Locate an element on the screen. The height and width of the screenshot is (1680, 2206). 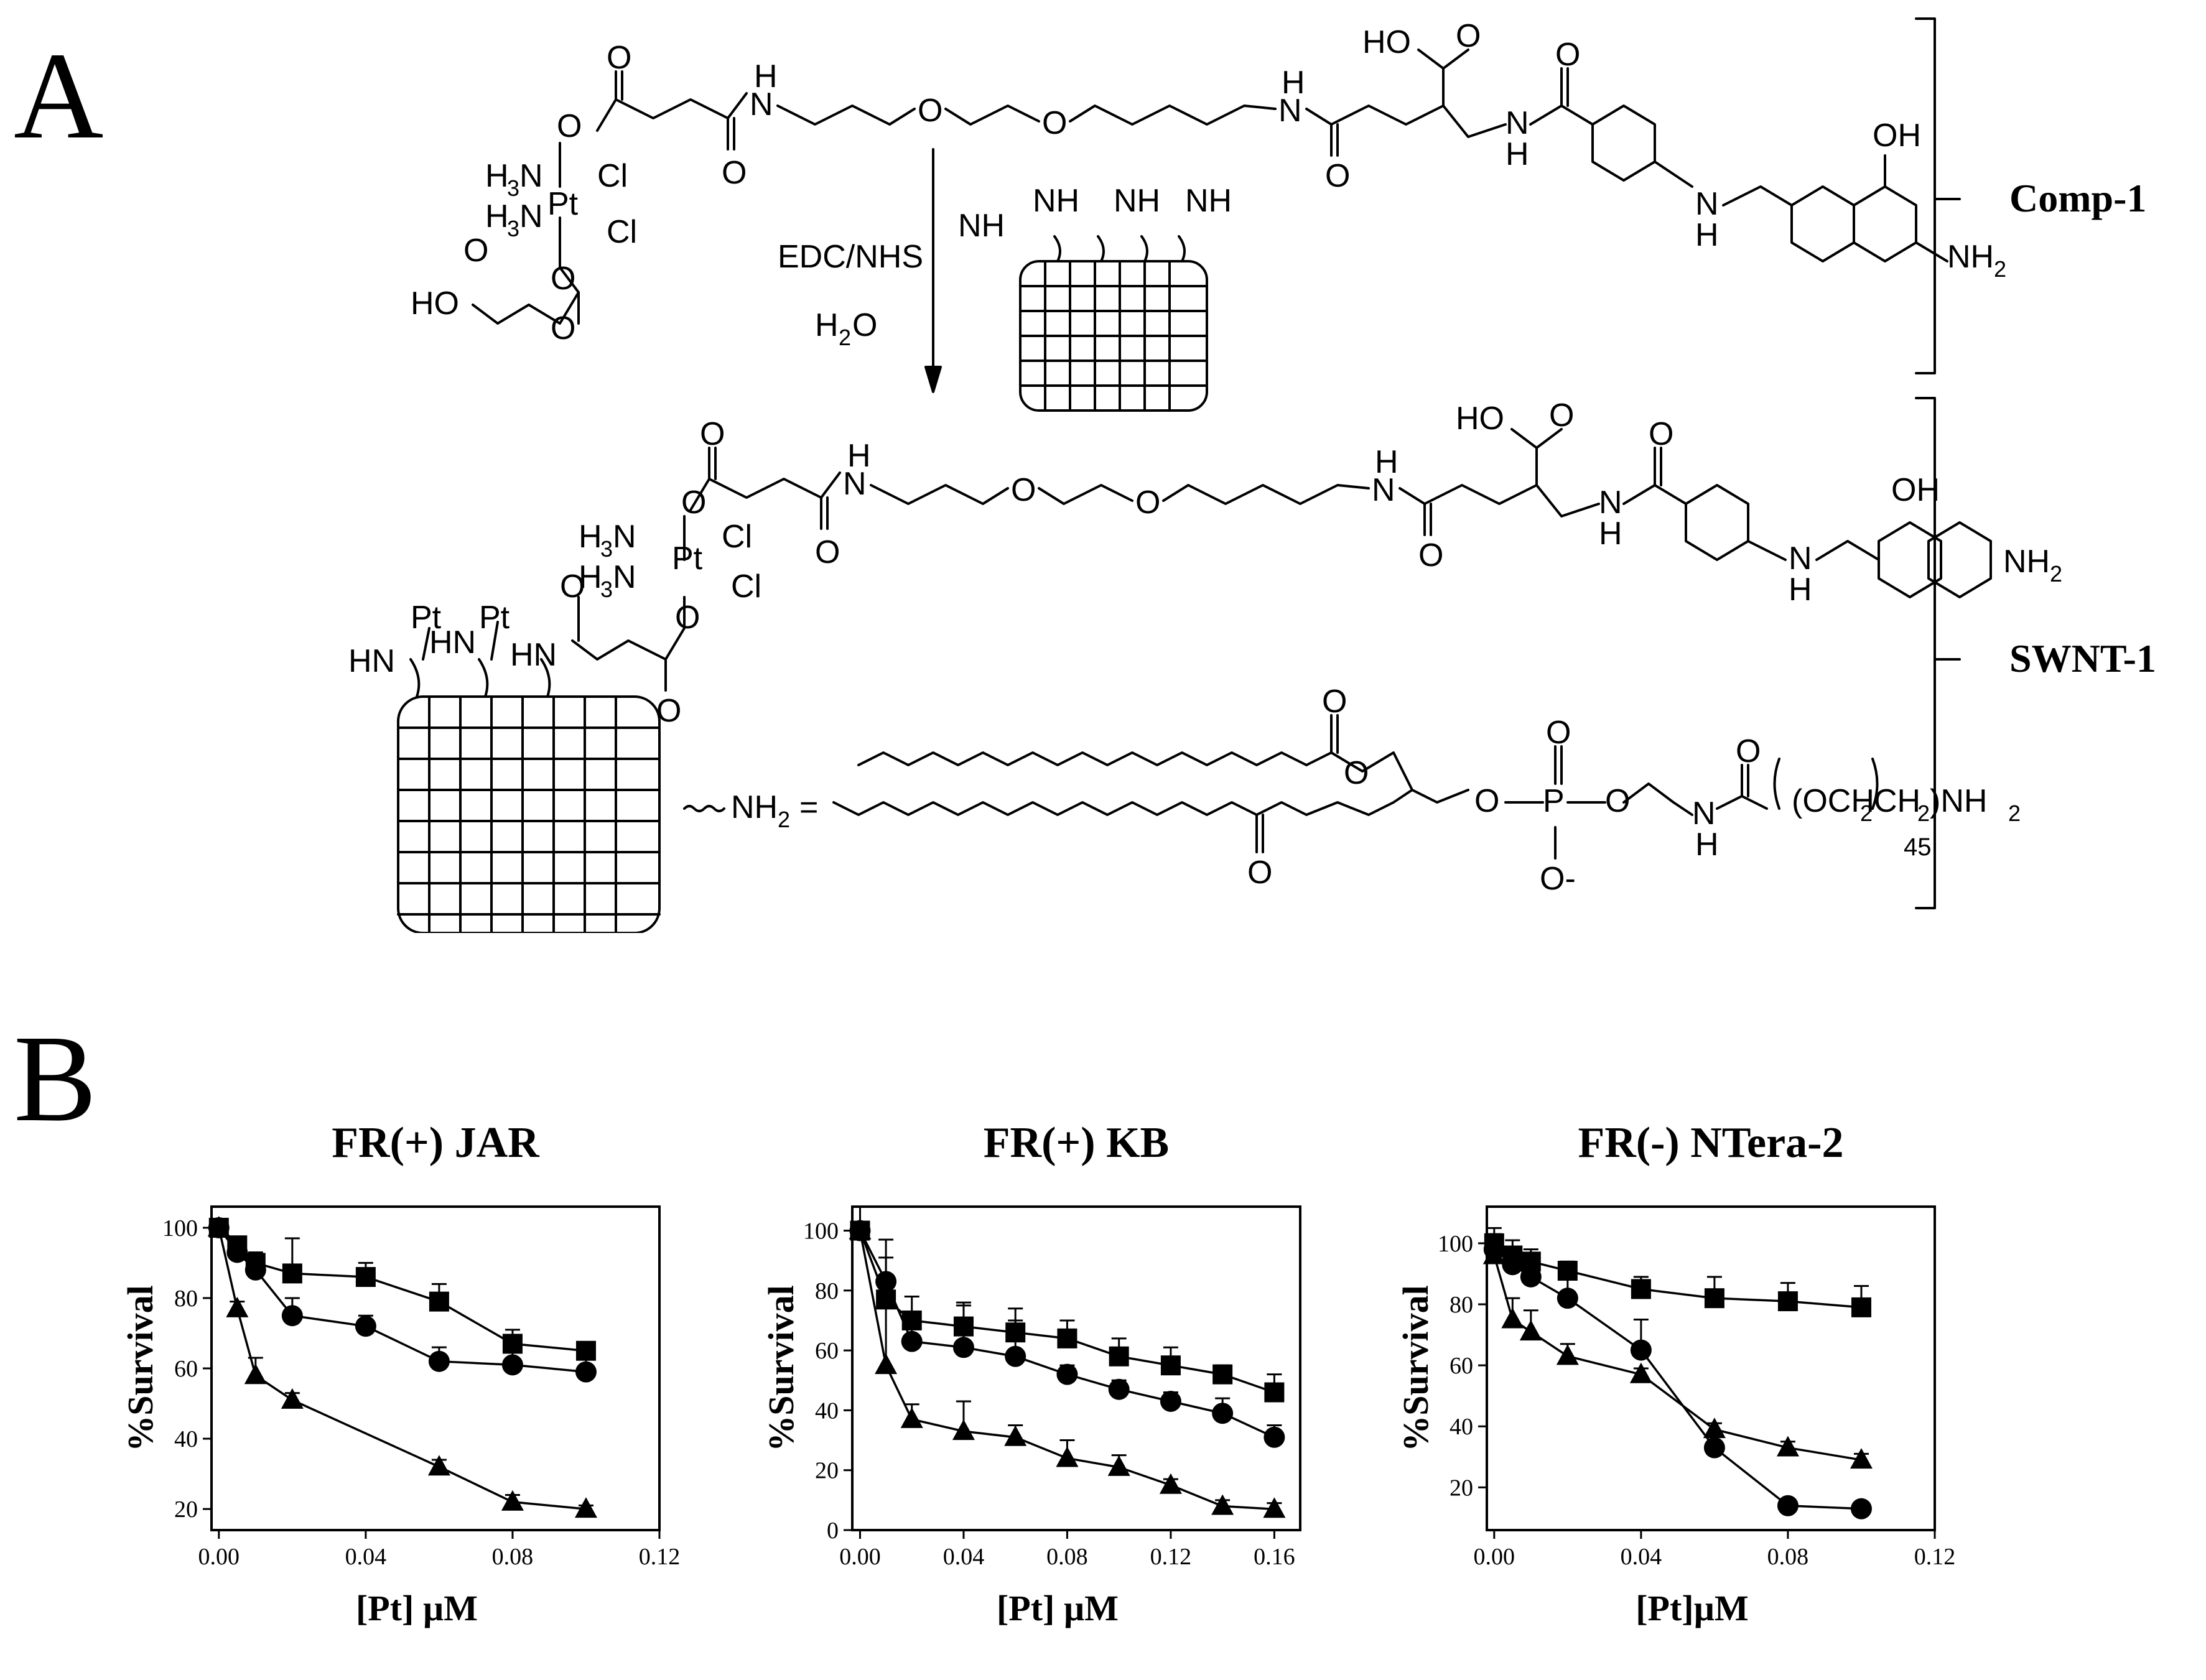
lipid-chain-upper is located at coordinates (1082, 758).